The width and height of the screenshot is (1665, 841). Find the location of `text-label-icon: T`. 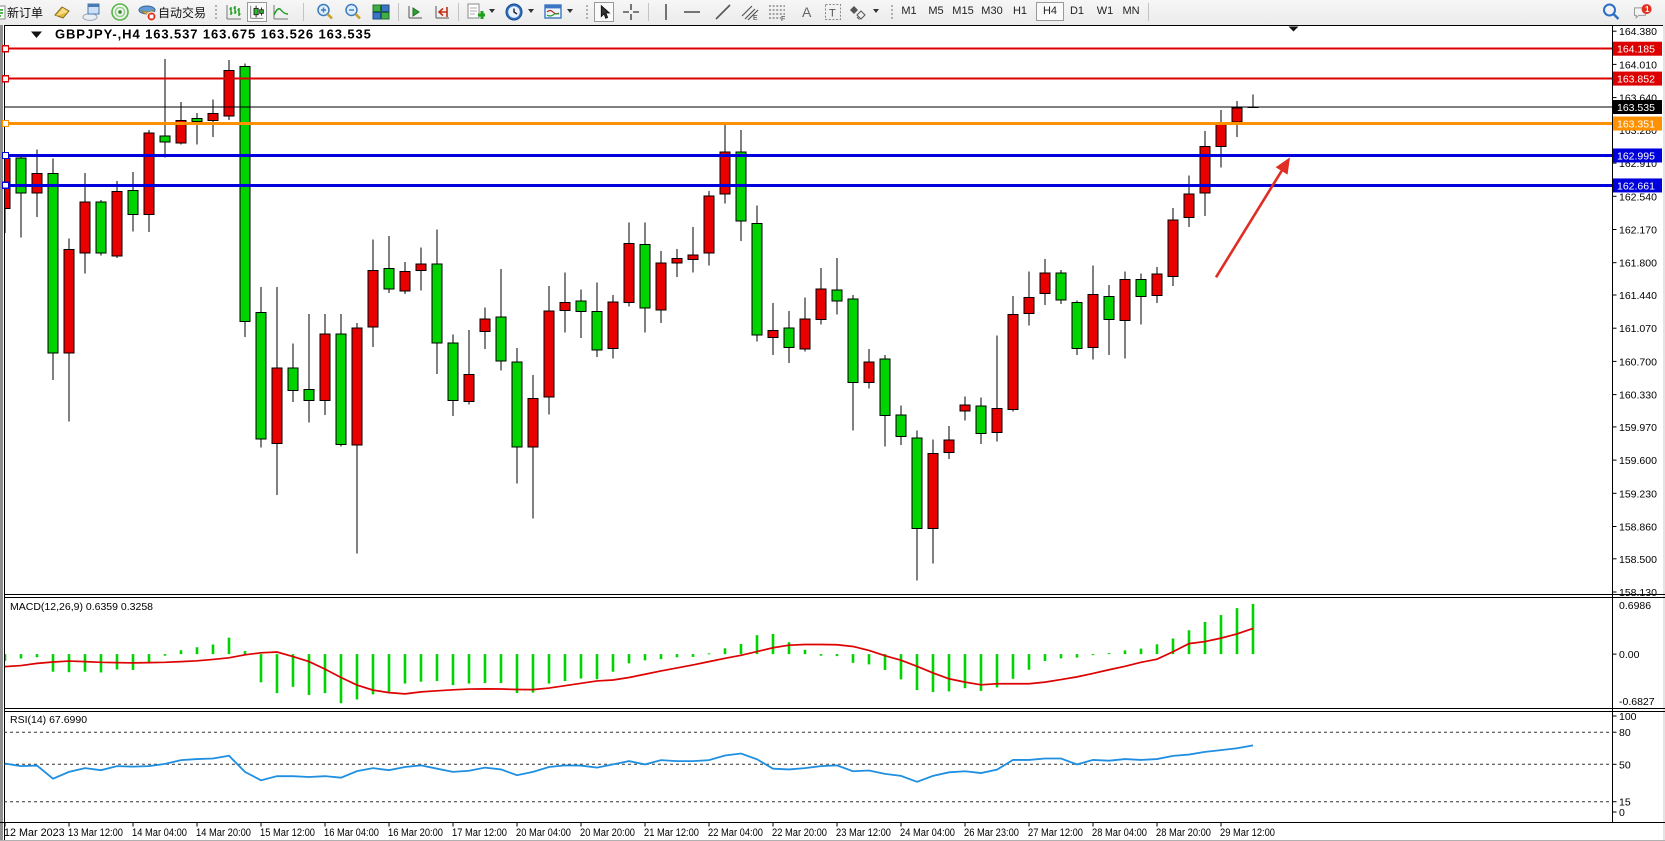

text-label-icon: T is located at coordinates (833, 12).